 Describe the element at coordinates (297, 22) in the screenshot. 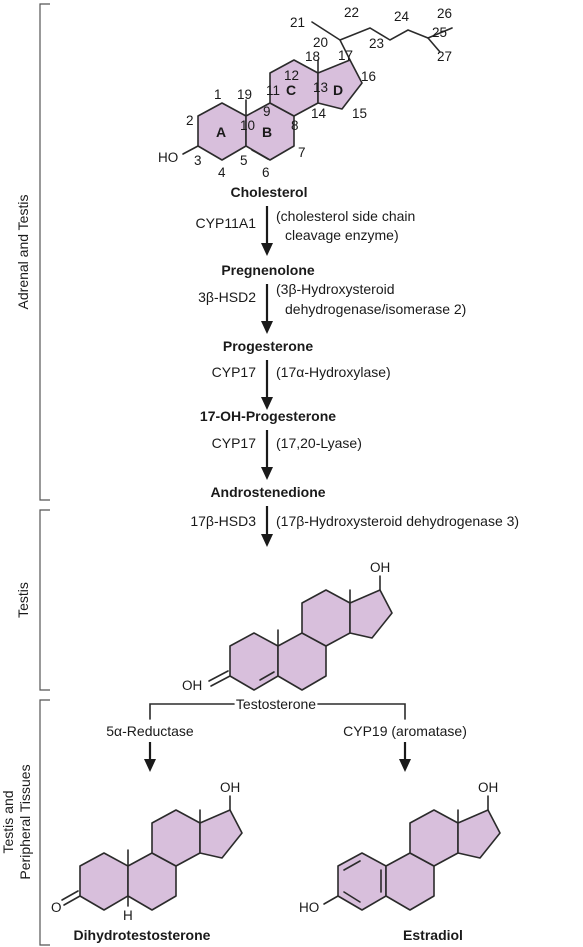

I see `carbon-21: 21` at that location.